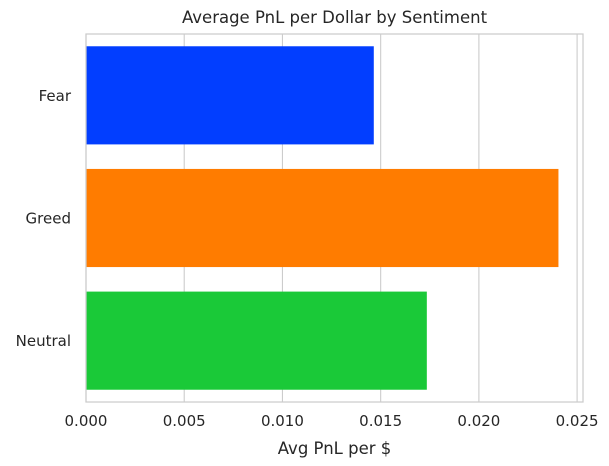 This screenshot has width=609, height=466. I want to click on x-tick-label: 0.000, so click(86, 421).